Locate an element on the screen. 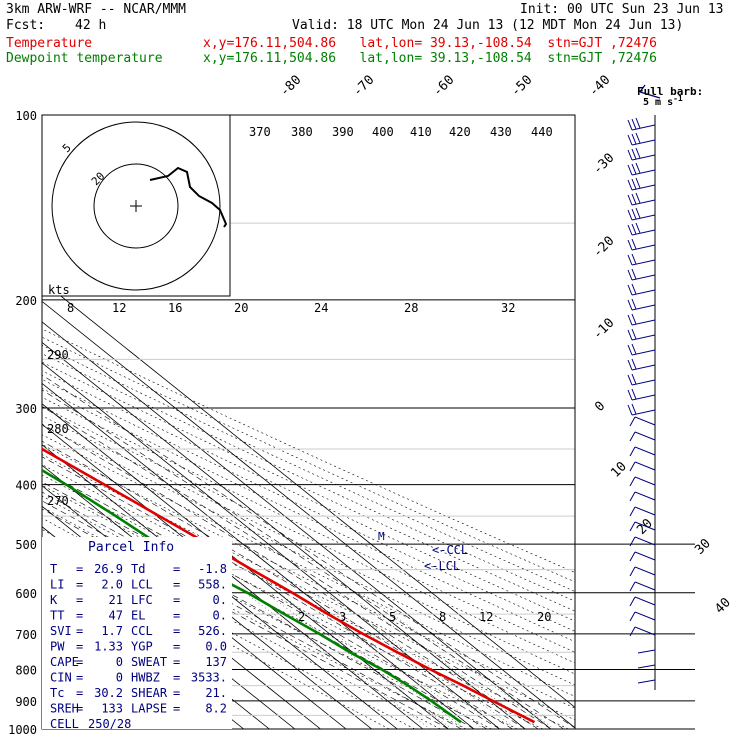  theta-label: 430 is located at coordinates (501, 132).